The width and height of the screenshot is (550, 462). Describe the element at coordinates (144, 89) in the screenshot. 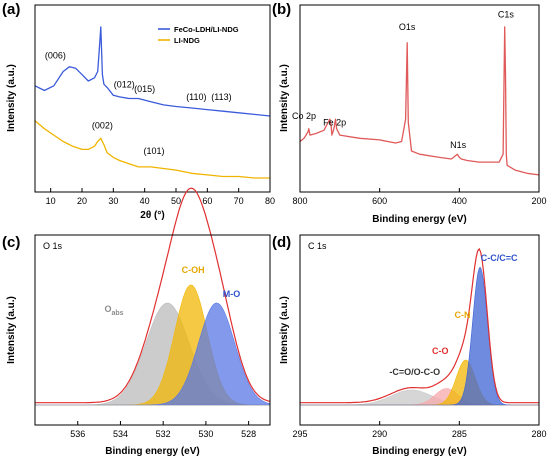

I see `peak-annotation: (015)` at that location.